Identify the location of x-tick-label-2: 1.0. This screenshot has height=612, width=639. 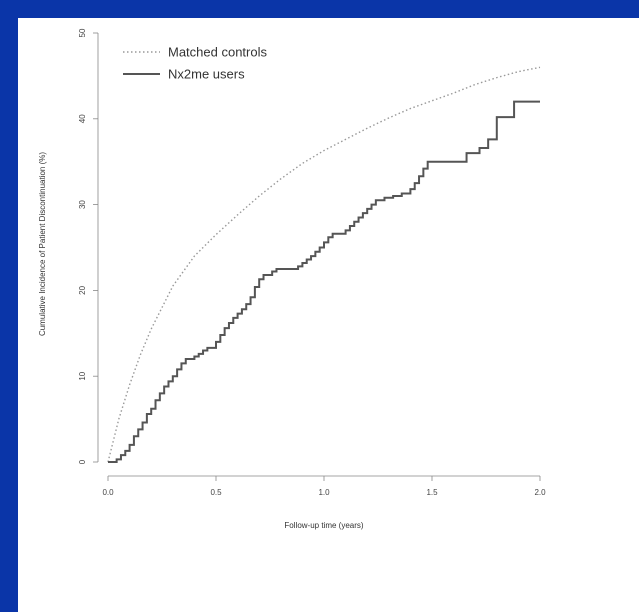
(324, 492).